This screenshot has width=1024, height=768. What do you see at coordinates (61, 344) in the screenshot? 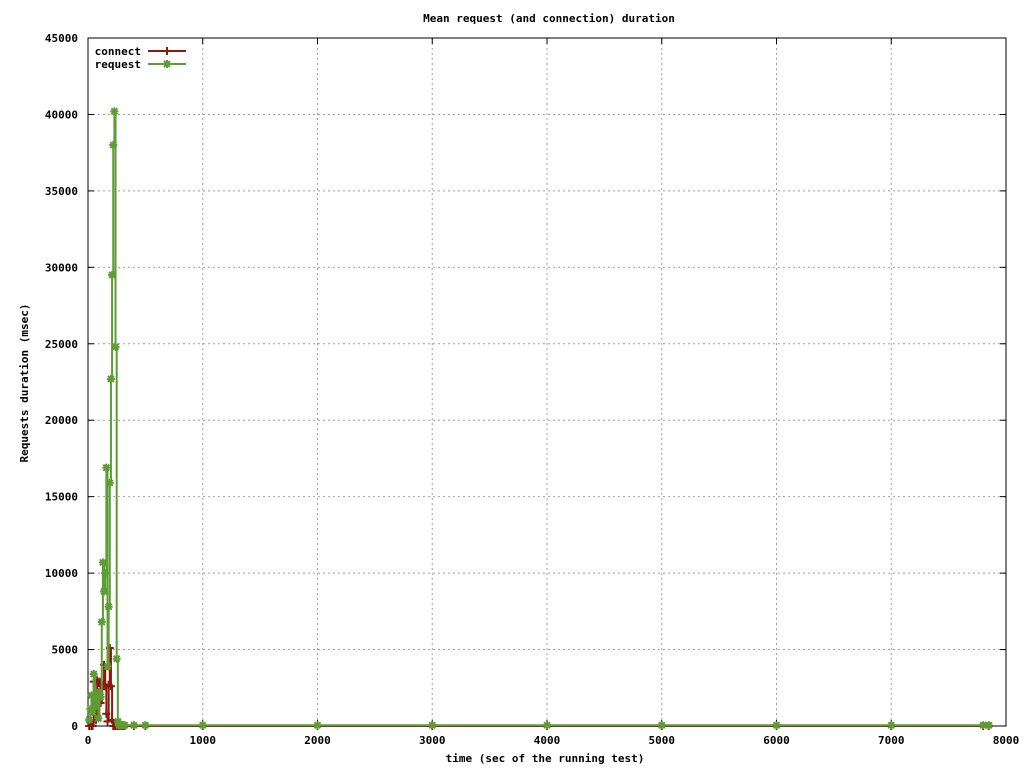
I see `y-tick-label: 25000` at bounding box center [61, 344].